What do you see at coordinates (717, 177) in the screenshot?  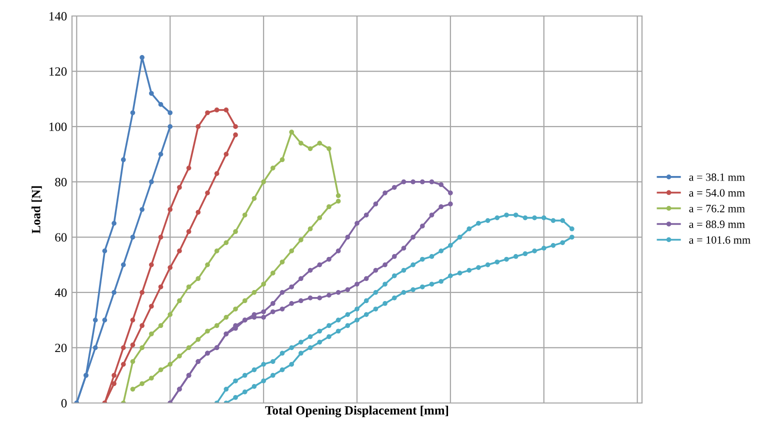 I see `legend-label: a = 38.1 mm` at bounding box center [717, 177].